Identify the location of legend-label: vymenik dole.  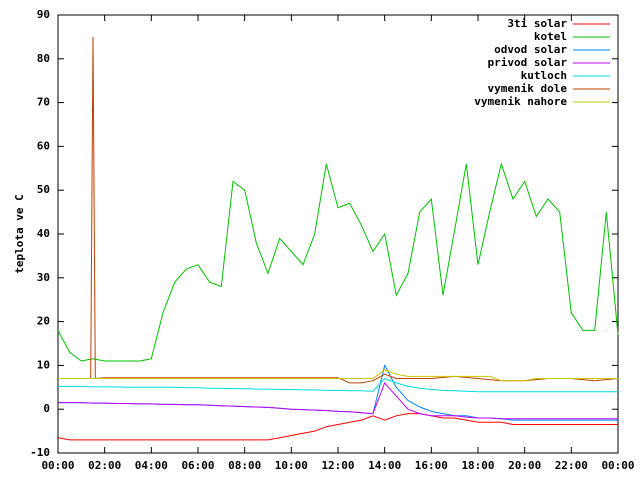
(528, 88).